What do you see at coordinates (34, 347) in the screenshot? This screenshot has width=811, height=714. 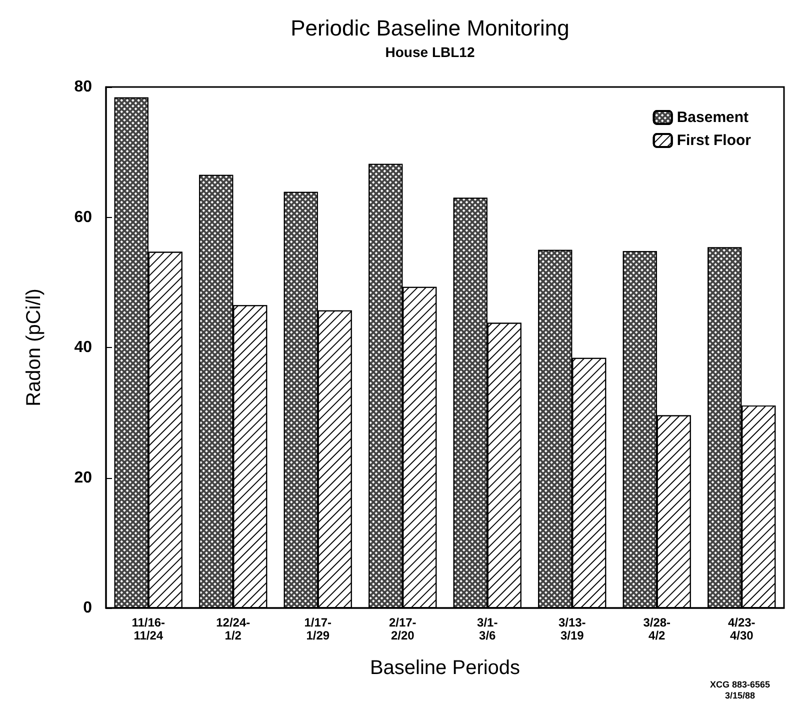 I see `y-axis-title: Radon (pCi/l)` at bounding box center [34, 347].